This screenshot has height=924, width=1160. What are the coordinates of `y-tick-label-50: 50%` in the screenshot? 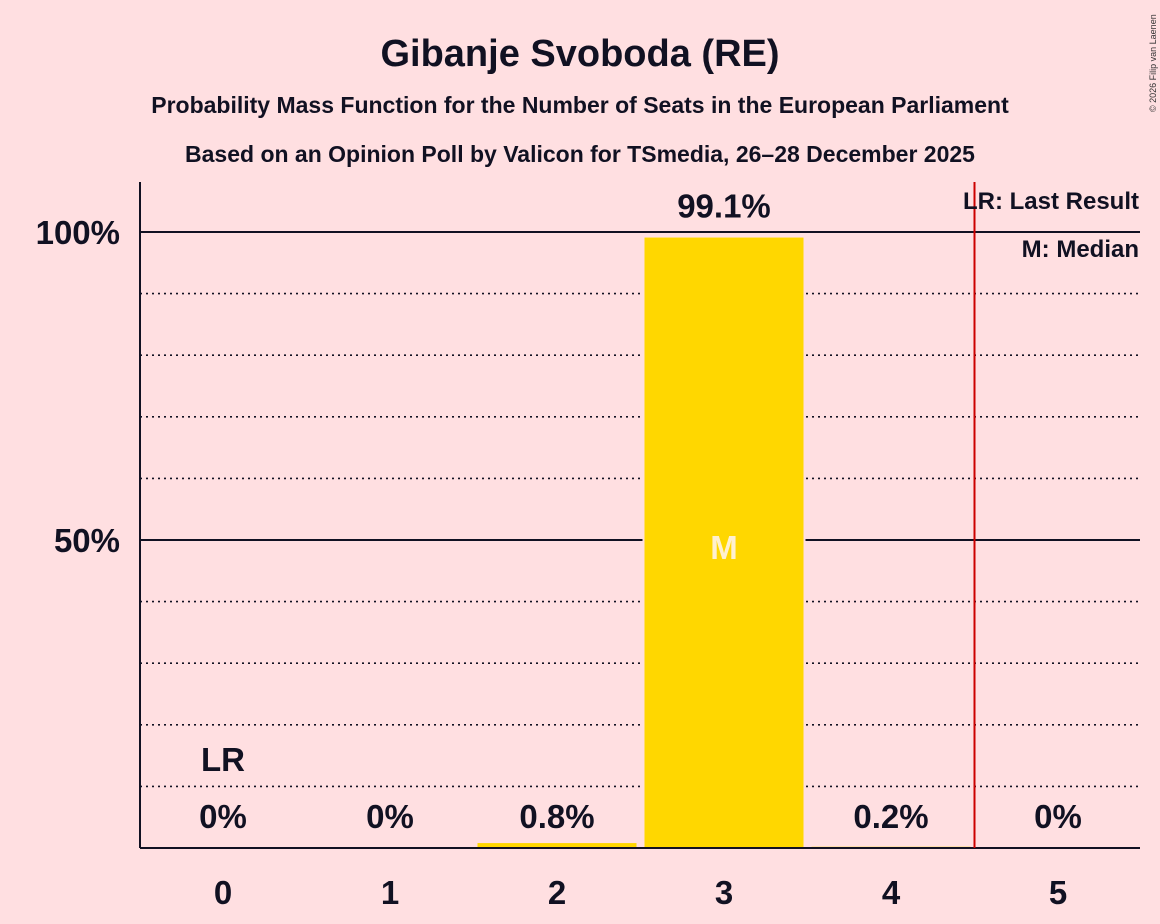 It's located at (87, 540).